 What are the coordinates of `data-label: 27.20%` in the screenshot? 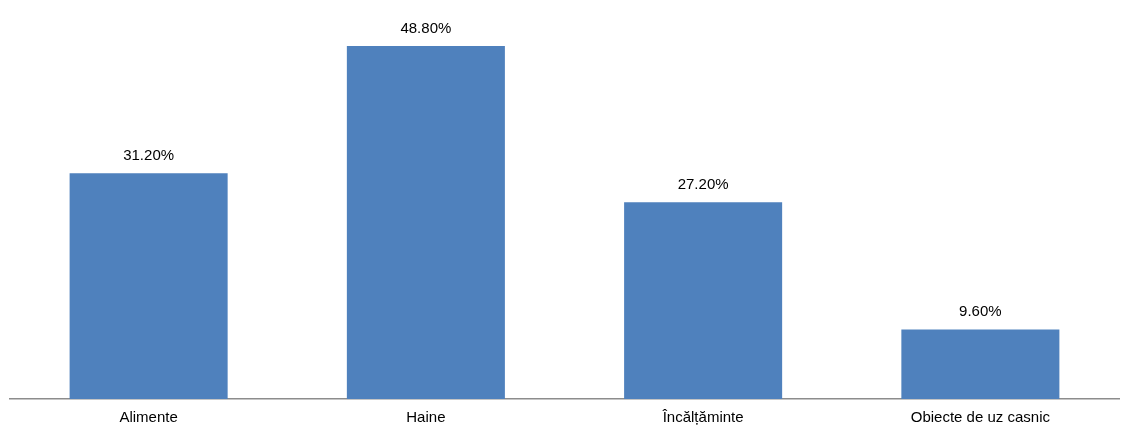 It's located at (703, 183).